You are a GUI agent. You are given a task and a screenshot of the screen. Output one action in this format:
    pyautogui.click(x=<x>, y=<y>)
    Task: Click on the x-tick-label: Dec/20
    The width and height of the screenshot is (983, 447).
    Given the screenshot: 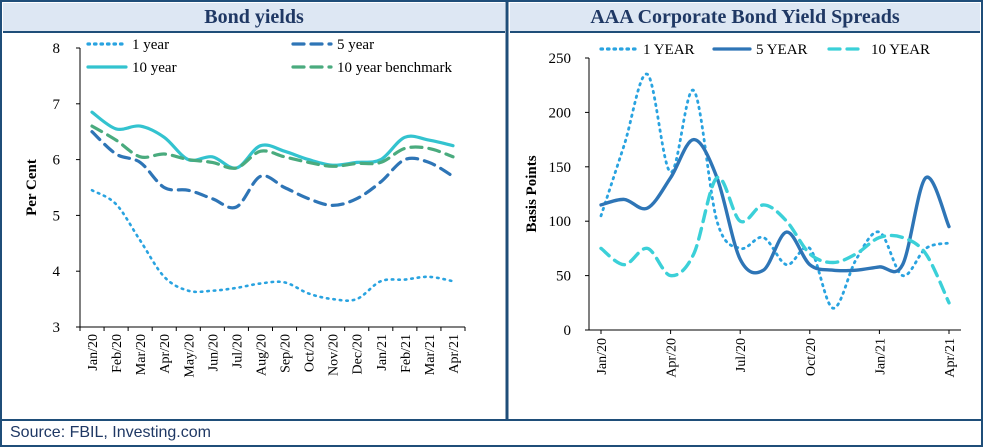 What is the action you would take?
    pyautogui.click(x=358, y=354)
    